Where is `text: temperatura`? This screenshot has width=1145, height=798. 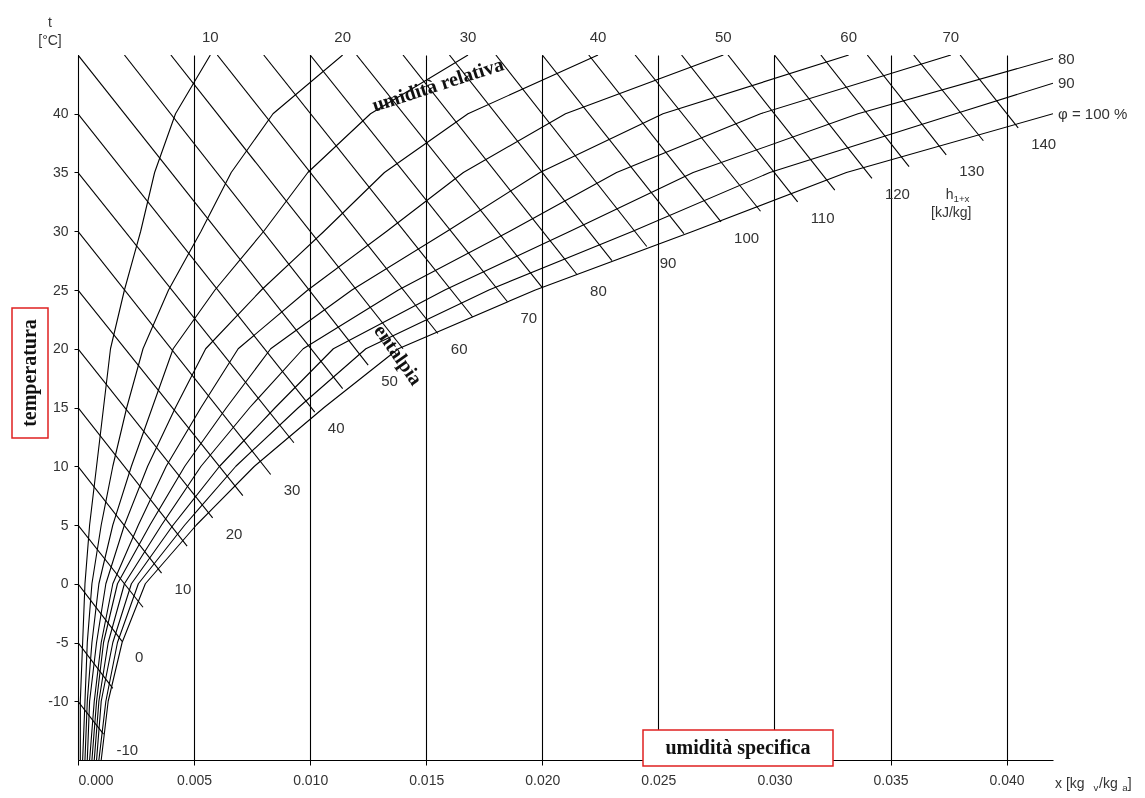
text: temperatura is located at coordinates (29, 373).